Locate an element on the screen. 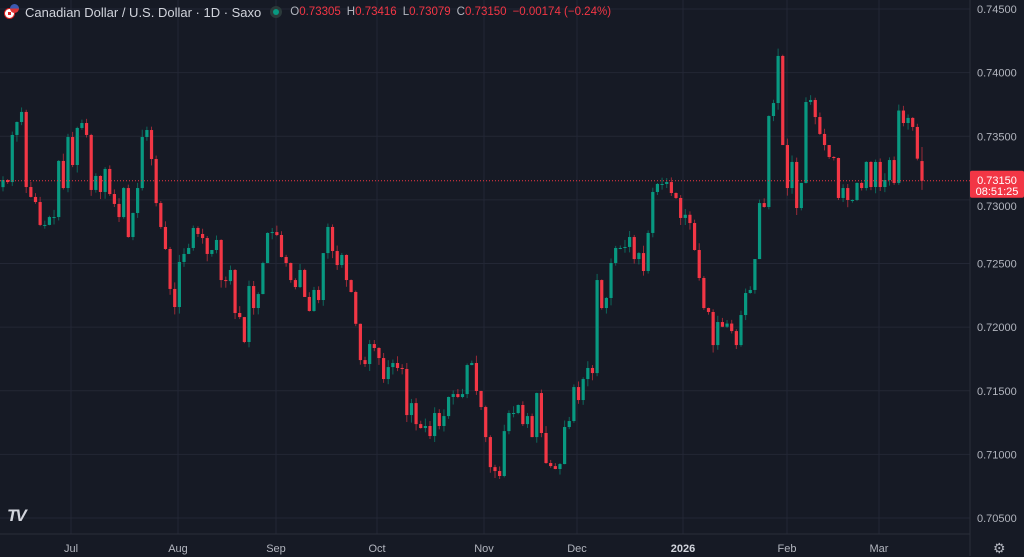  low-readout: L0.73079 is located at coordinates (426, 12).